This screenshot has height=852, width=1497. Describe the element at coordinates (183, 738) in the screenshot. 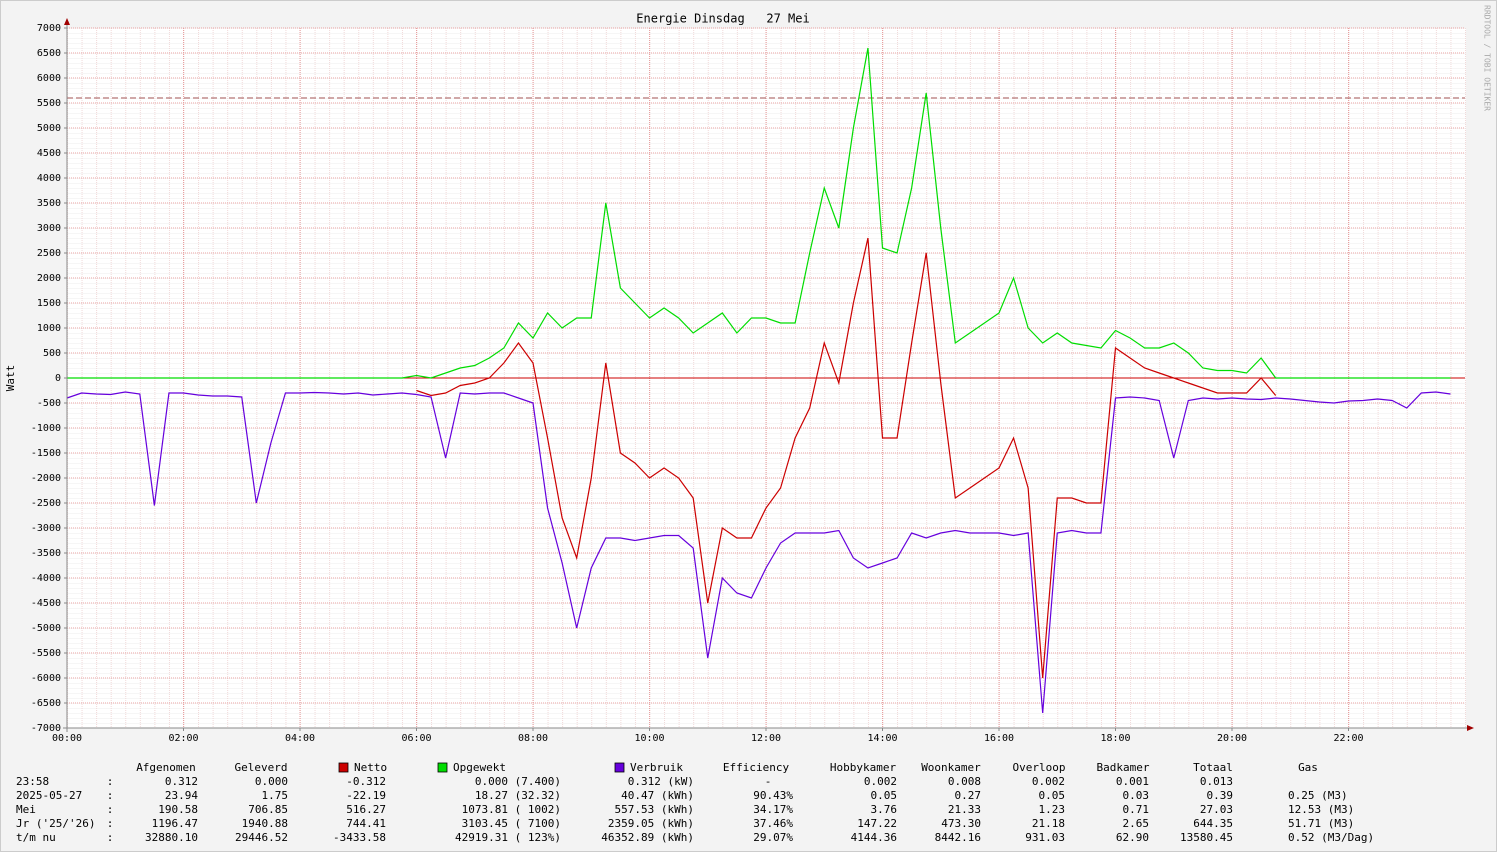

I see `x-tick-label: 02:00` at that location.